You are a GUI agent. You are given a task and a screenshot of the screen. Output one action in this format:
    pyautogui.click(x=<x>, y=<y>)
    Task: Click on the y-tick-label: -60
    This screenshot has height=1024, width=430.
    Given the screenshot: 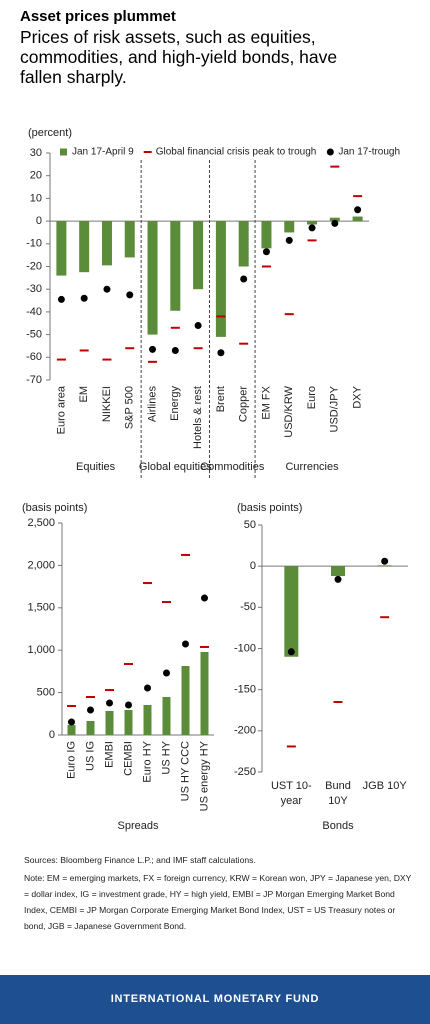 What is the action you would take?
    pyautogui.click(x=34, y=357)
    